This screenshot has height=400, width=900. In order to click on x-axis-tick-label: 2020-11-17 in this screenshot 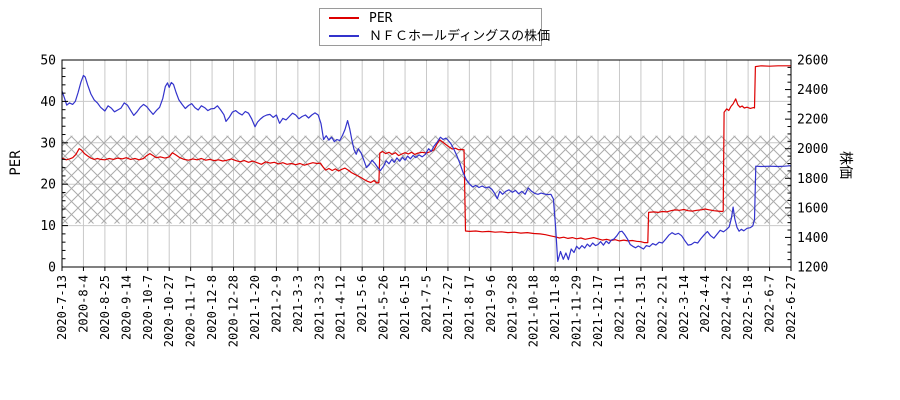, I will do `click(191, 311)`.